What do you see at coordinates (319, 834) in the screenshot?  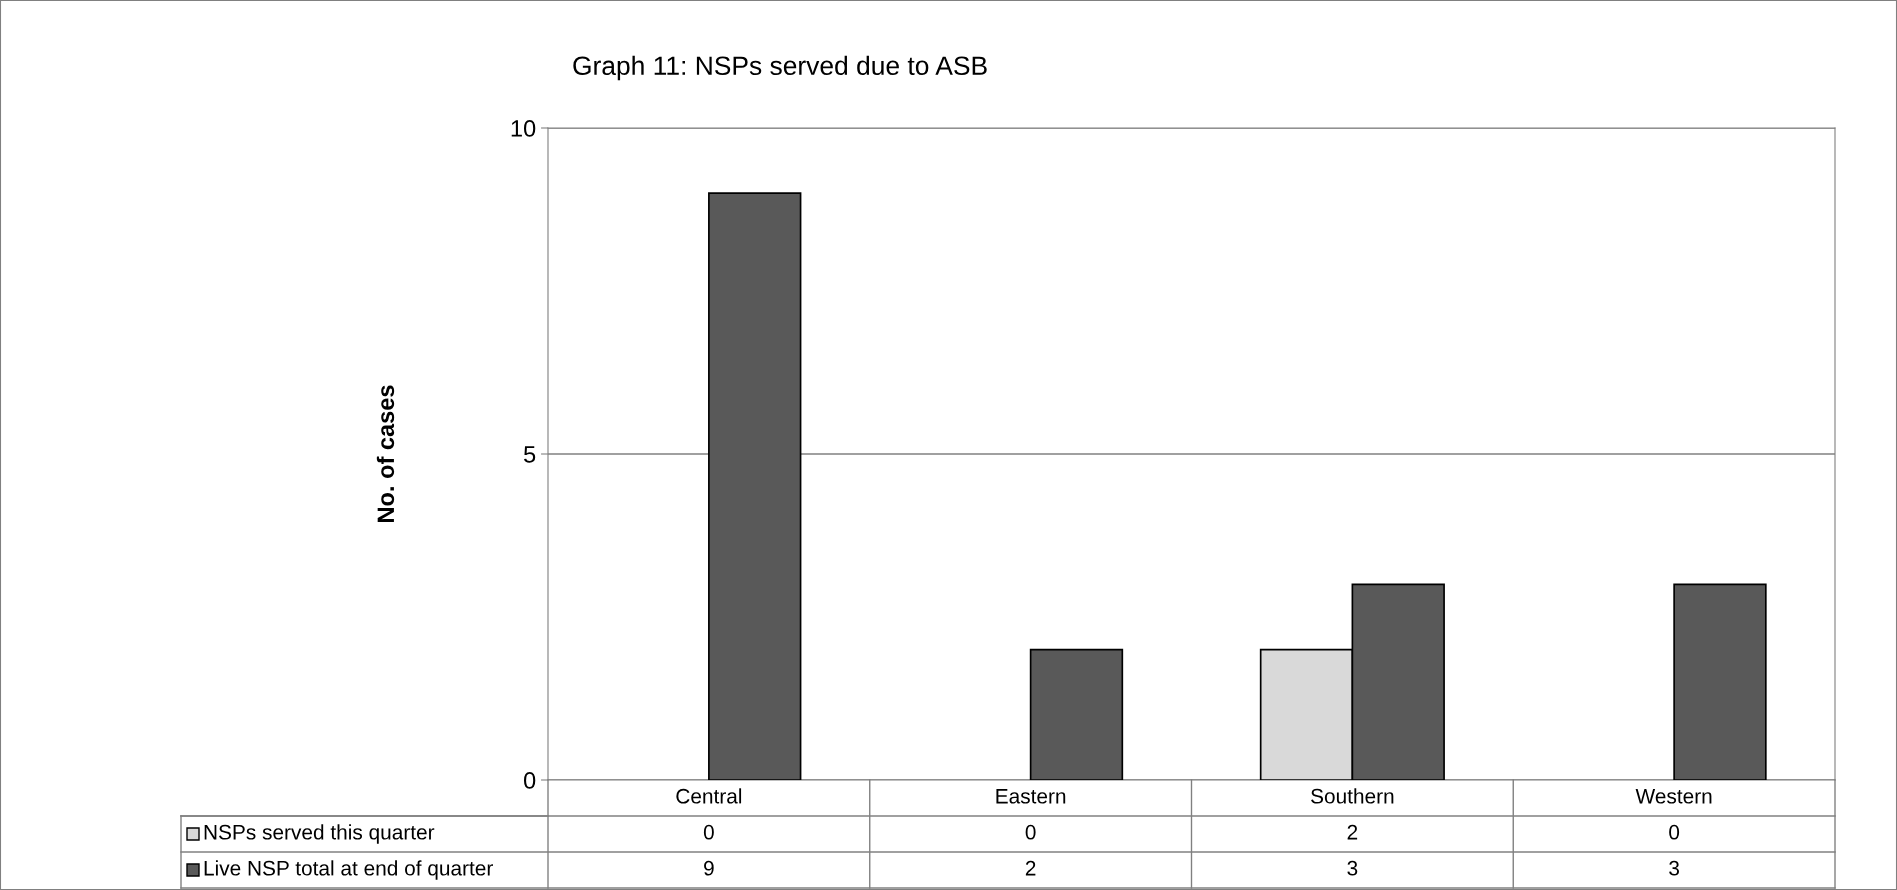 I see `legend-label: NSPs served this quarter` at bounding box center [319, 834].